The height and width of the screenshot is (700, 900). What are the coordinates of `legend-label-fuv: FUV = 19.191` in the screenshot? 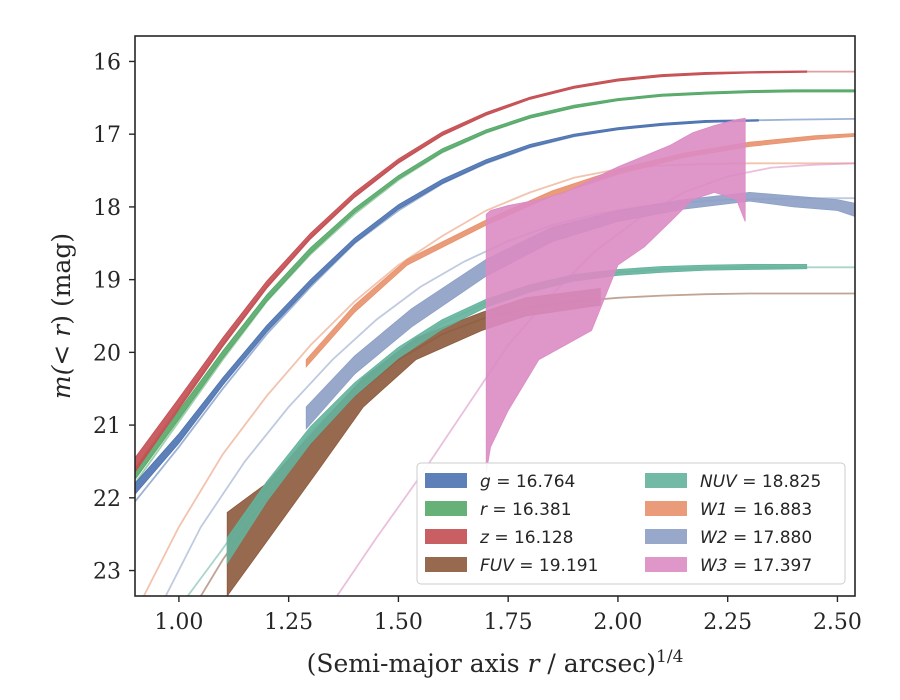 It's located at (539, 566).